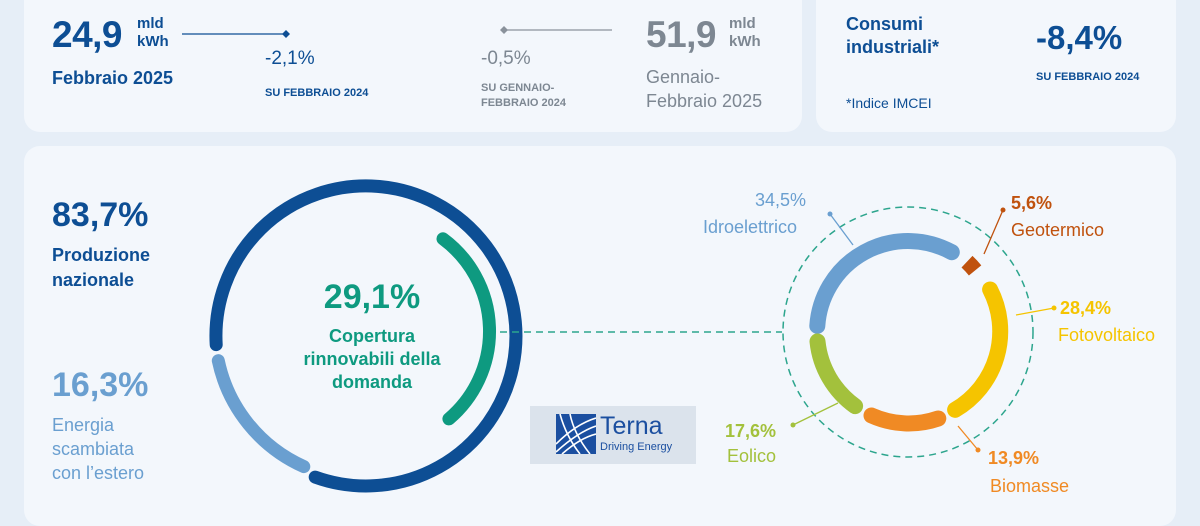  What do you see at coordinates (506, 58) in the screenshot?
I see `ytd-change: -0,5%` at bounding box center [506, 58].